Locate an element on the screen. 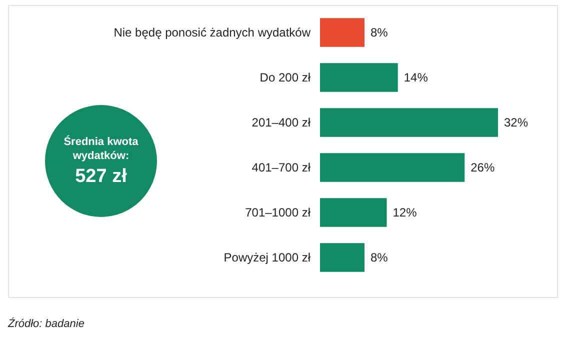 This screenshot has height=344, width=565. data-label: 14% is located at coordinates (416, 77).